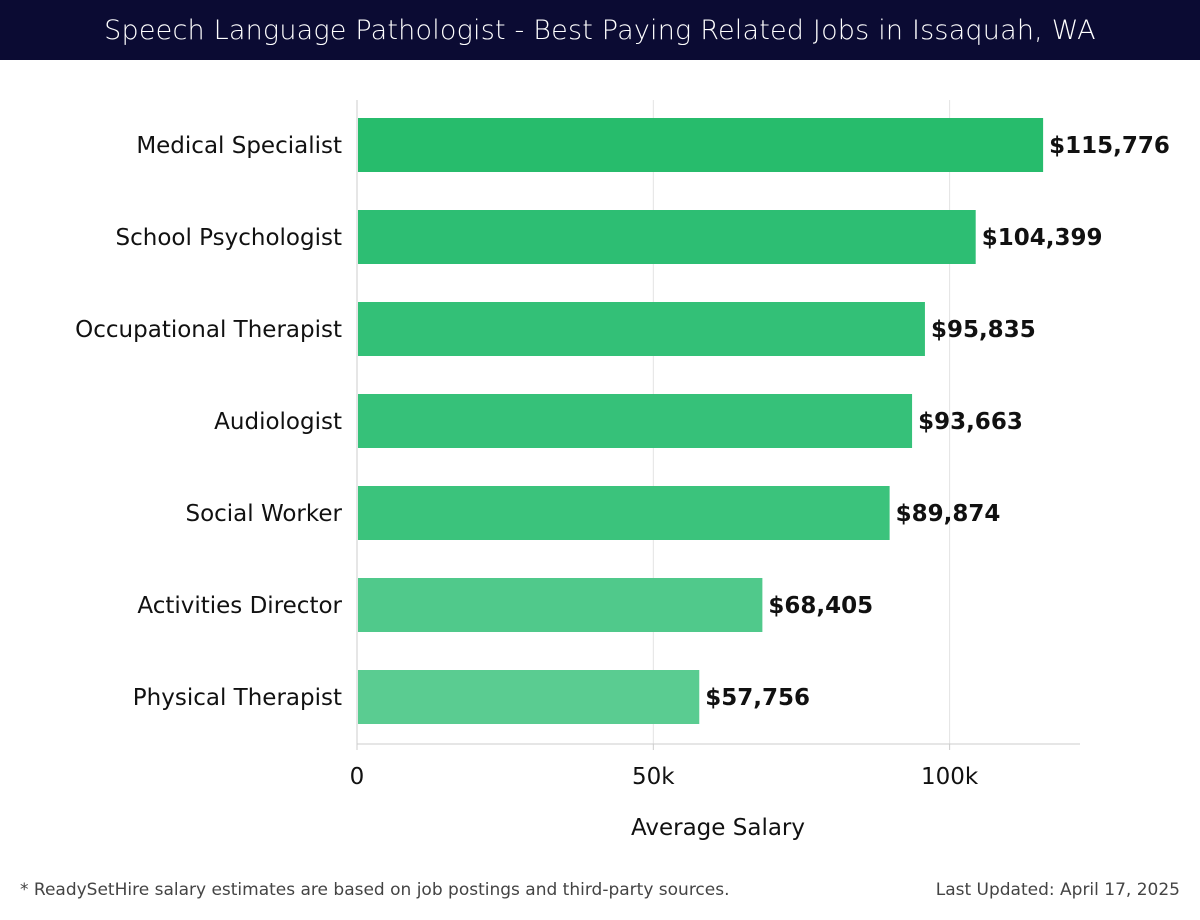  What do you see at coordinates (239, 146) in the screenshot?
I see `category-label: Medical Specialist` at bounding box center [239, 146].